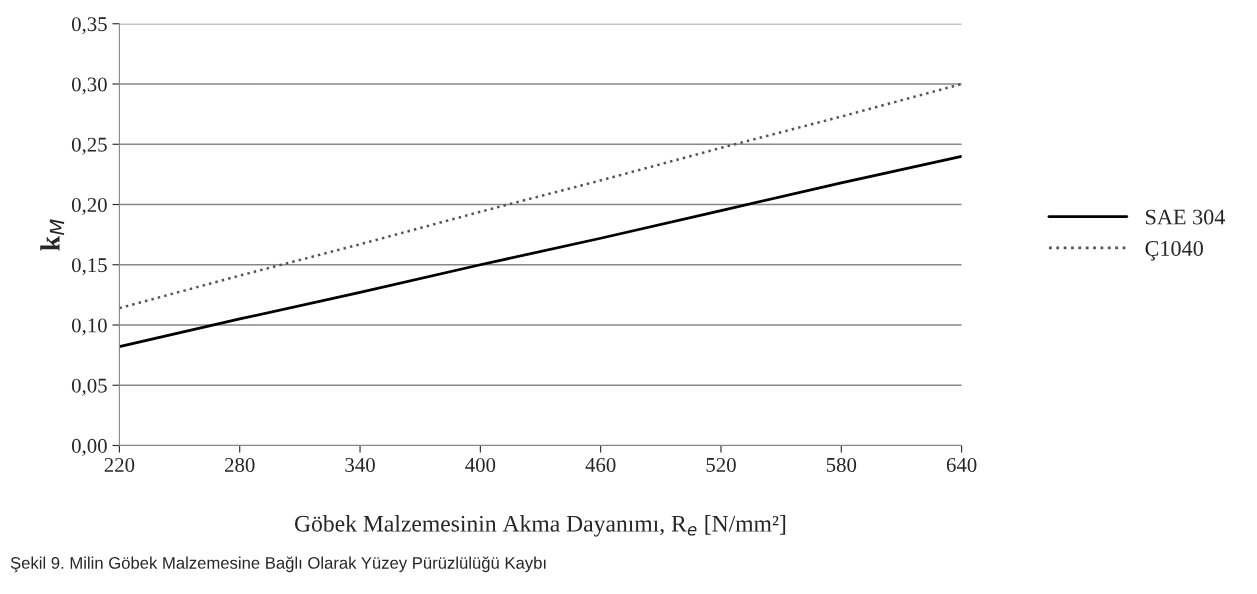 Image resolution: width=1257 pixels, height=594 pixels. What do you see at coordinates (89, 387) in the screenshot?
I see `y-tick-label: 0,05` at bounding box center [89, 387].